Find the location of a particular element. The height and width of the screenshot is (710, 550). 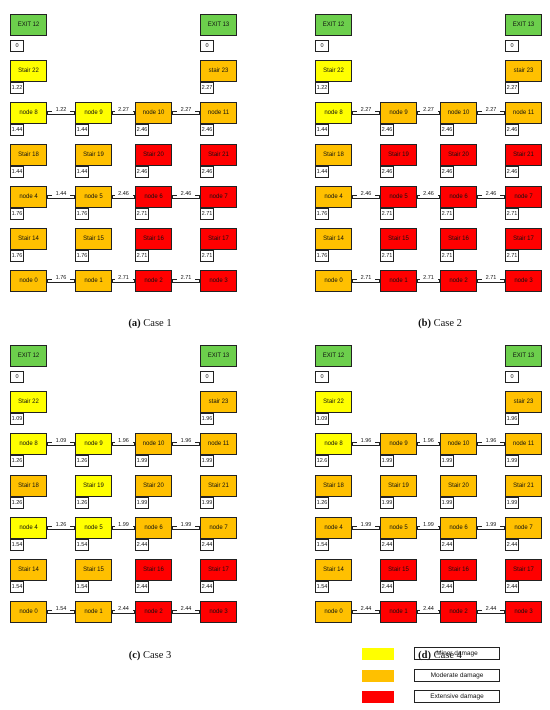

graph-node: node 7 is located at coordinates (523, 528).